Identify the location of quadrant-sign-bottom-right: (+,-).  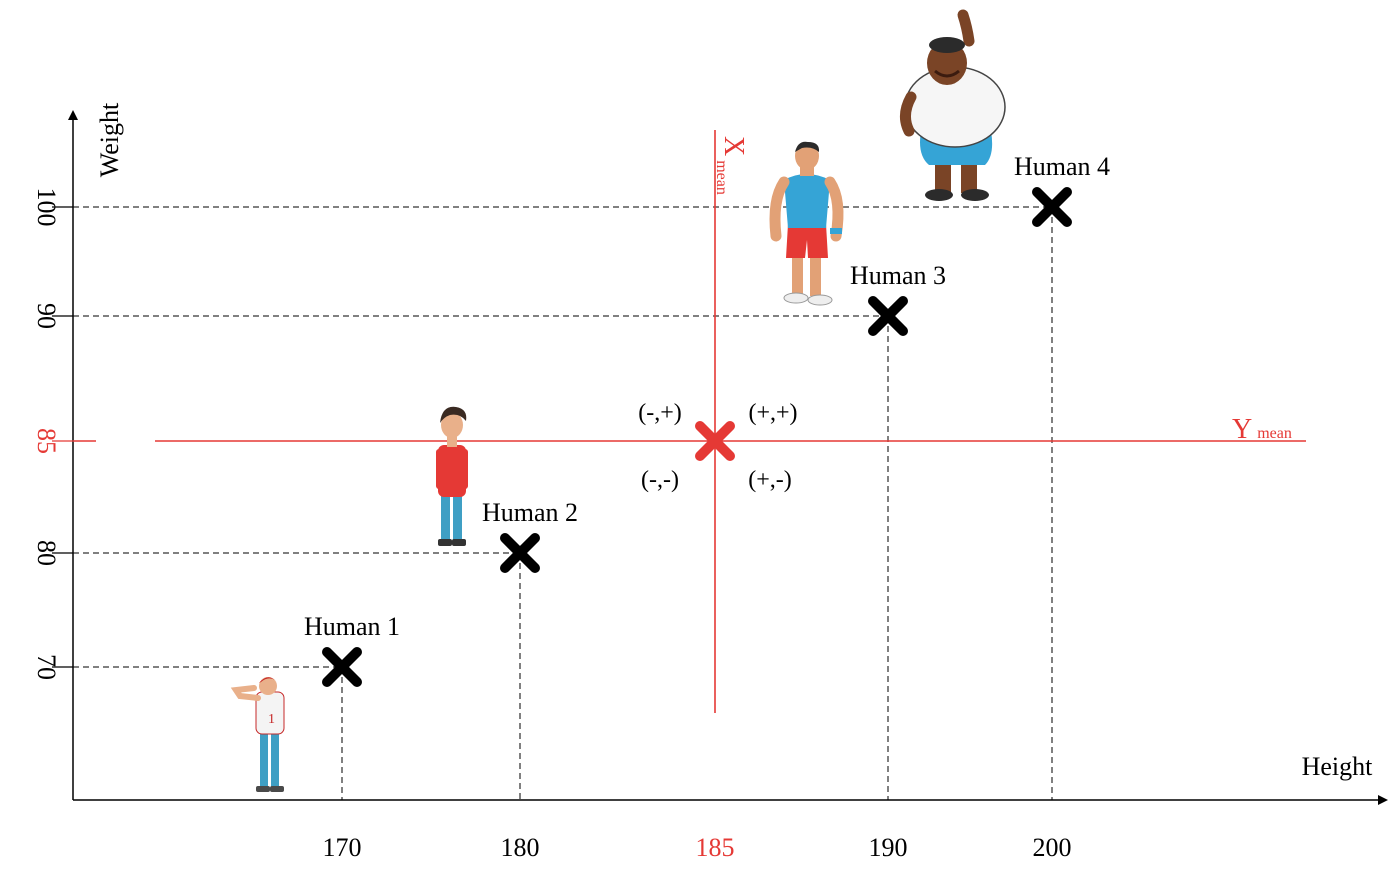
(770, 480).